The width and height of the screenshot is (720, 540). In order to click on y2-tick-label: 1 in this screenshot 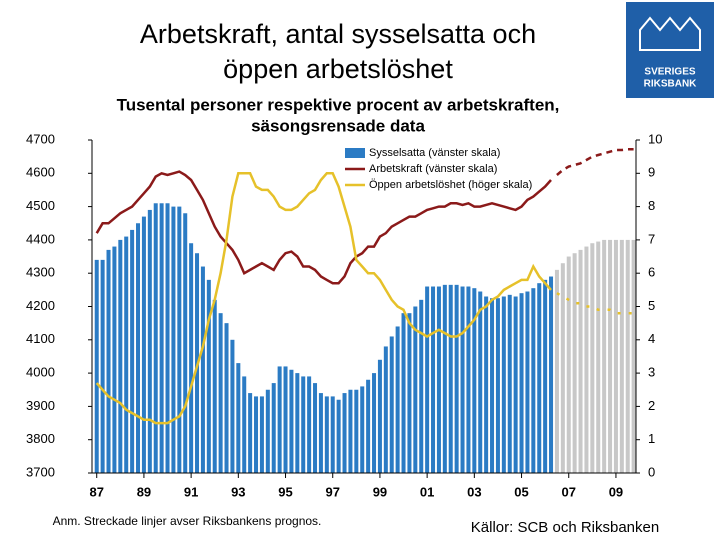, I will do `click(651, 438)`.